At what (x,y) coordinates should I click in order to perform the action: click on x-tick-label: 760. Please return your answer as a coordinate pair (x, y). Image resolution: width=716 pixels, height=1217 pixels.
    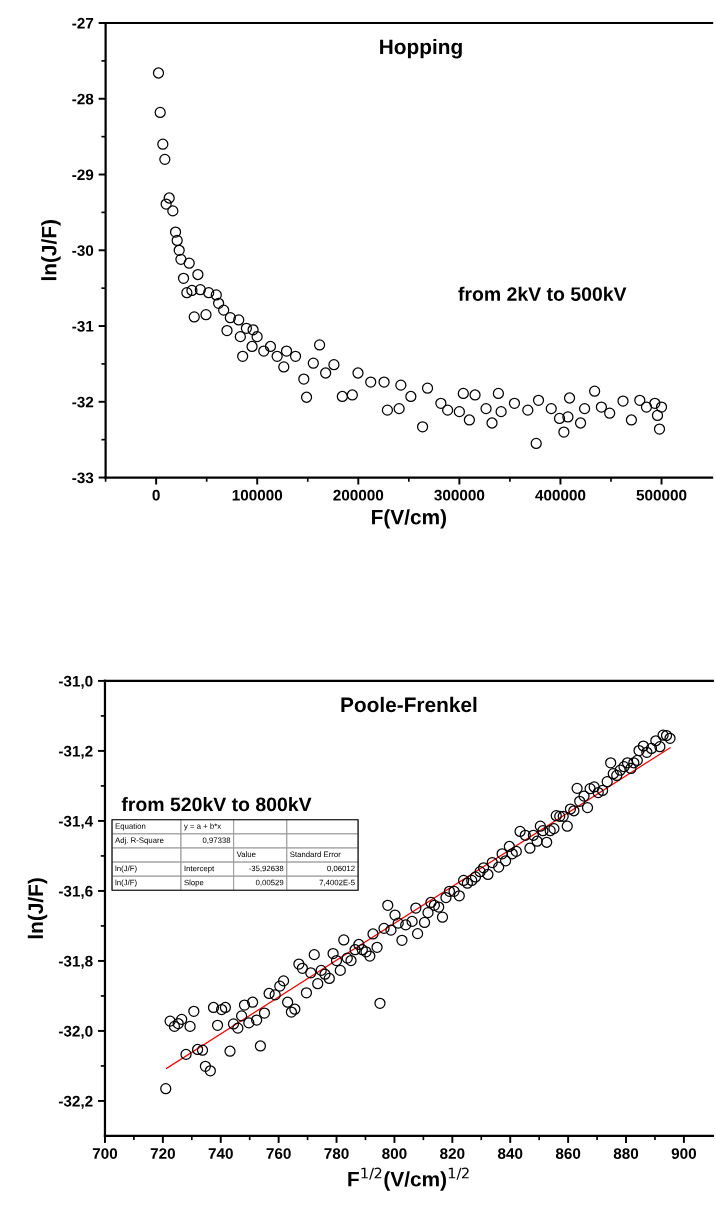
    Looking at the image, I should click on (278, 1153).